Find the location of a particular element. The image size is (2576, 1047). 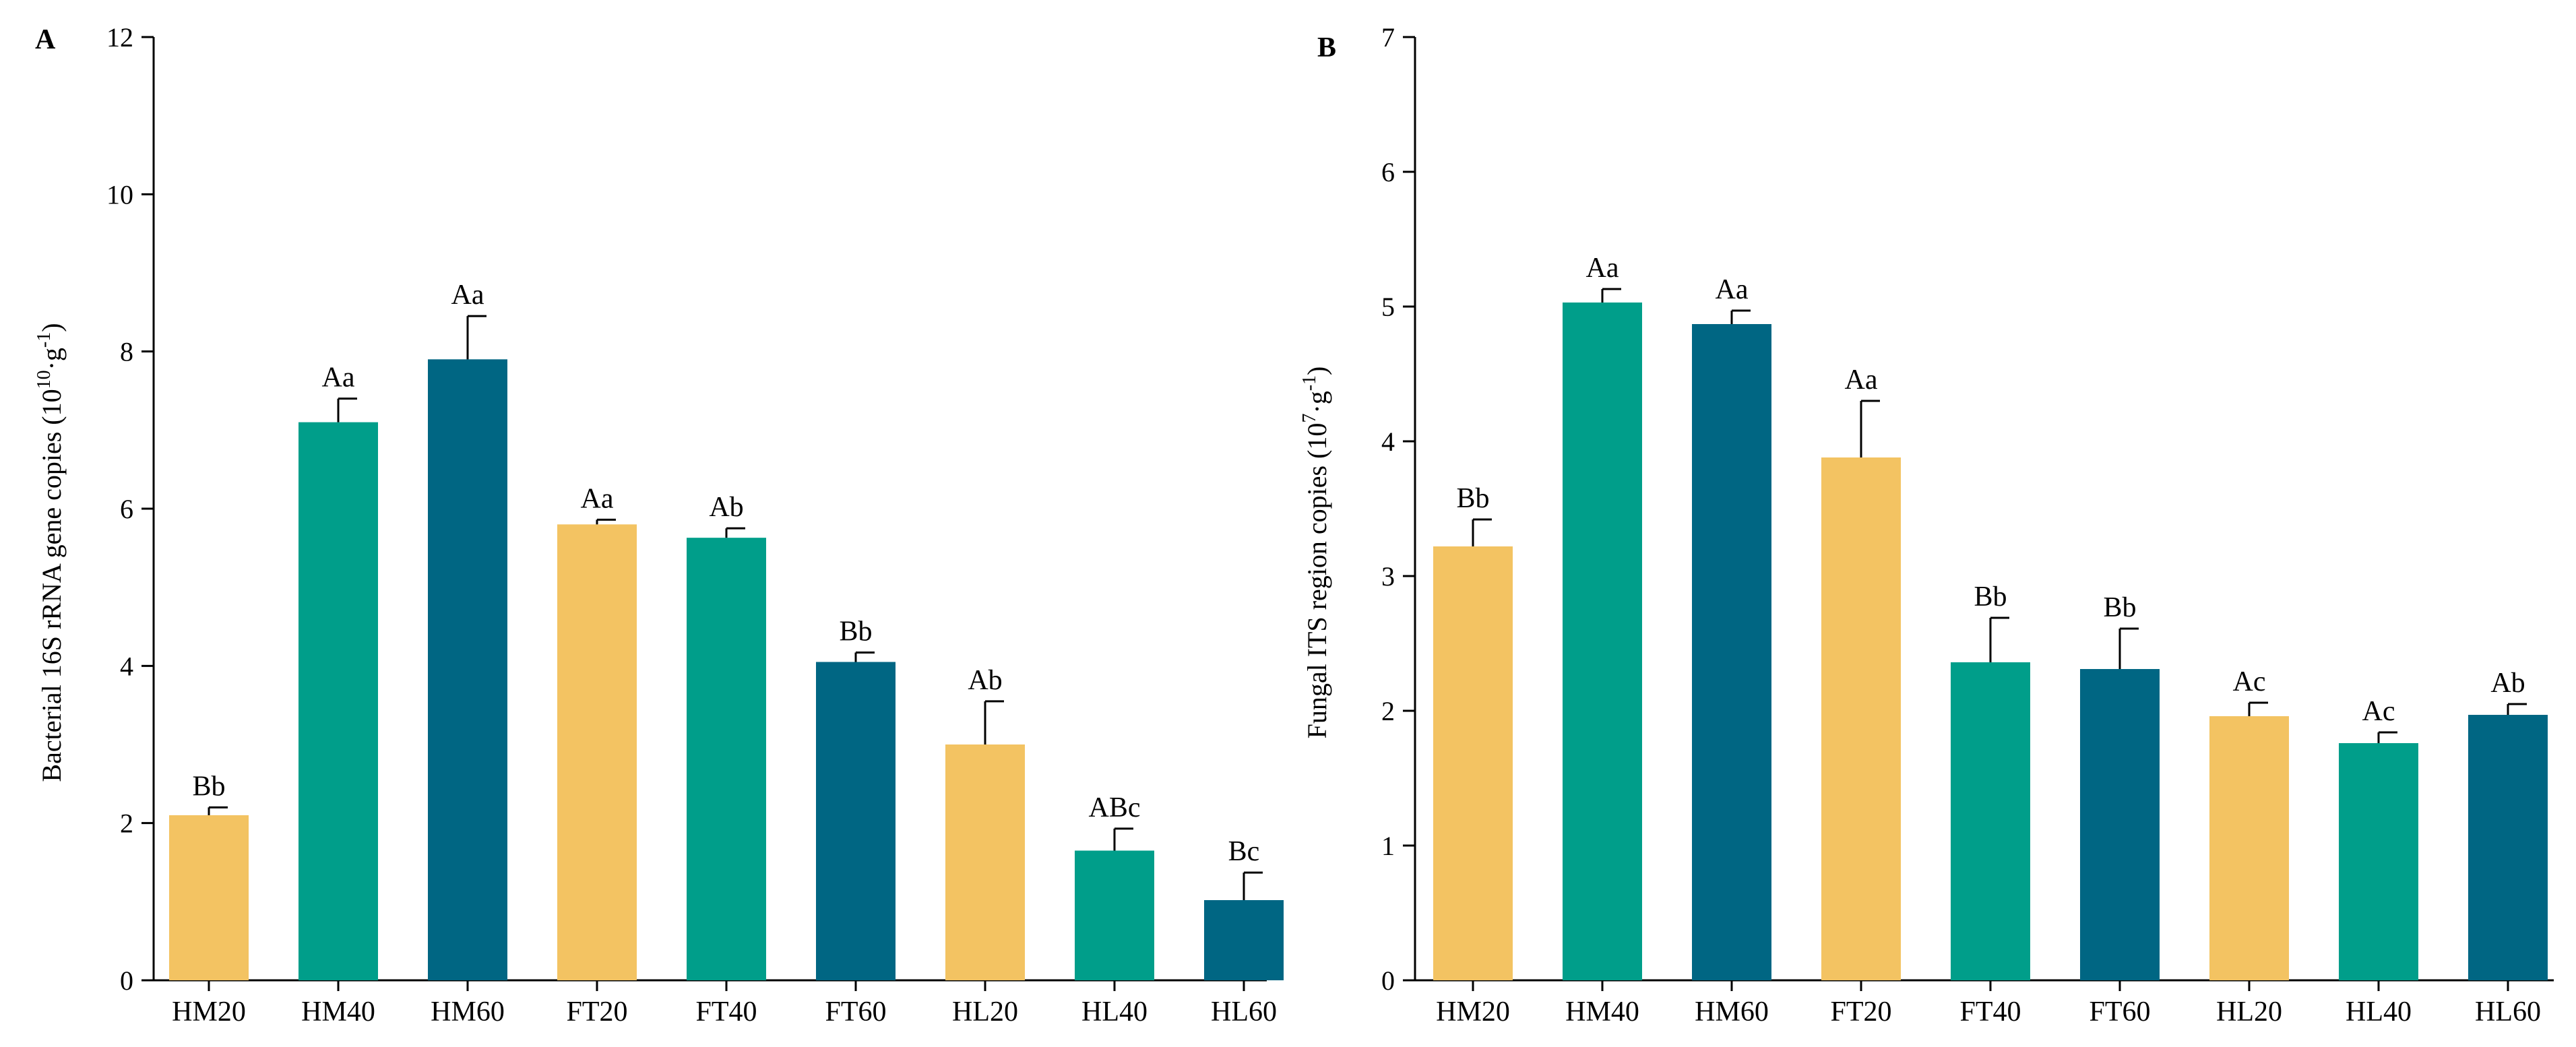

panel-b-y-tick-label: 4 is located at coordinates (1388, 441).